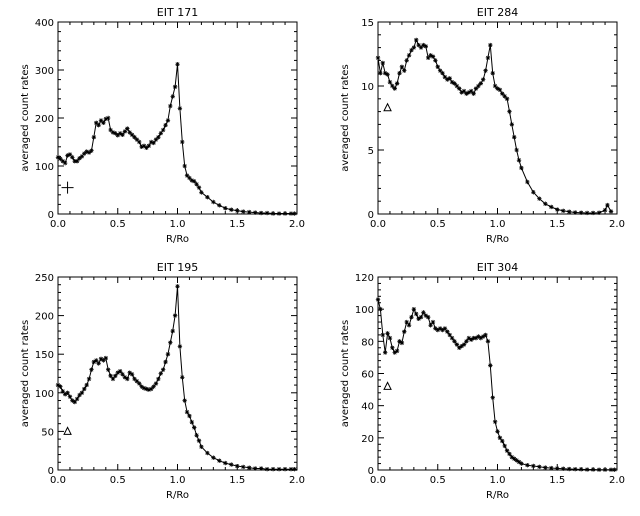 The width and height of the screenshot is (640, 516). Describe the element at coordinates (497, 12) in the screenshot. I see `chart-title: EIT 284` at that location.